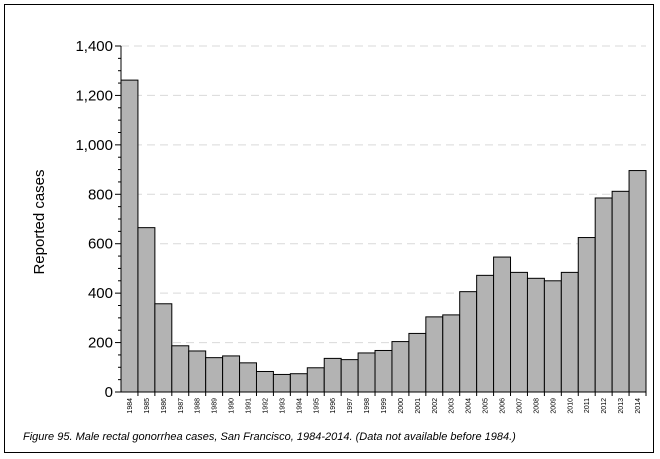 Image resolution: width=660 pixels, height=459 pixels. I want to click on x-tick-label: 2004, so click(469, 406).